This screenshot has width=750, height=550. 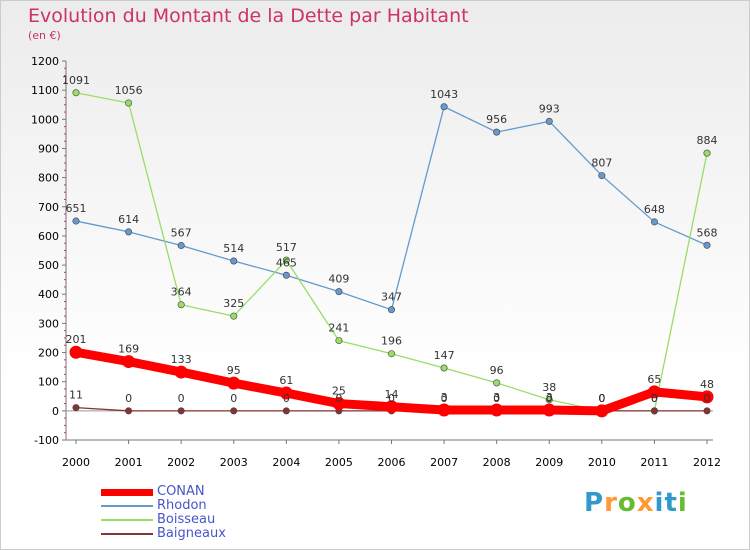 What do you see at coordinates (594, 503) in the screenshot?
I see `logo-letter: P` at bounding box center [594, 503].